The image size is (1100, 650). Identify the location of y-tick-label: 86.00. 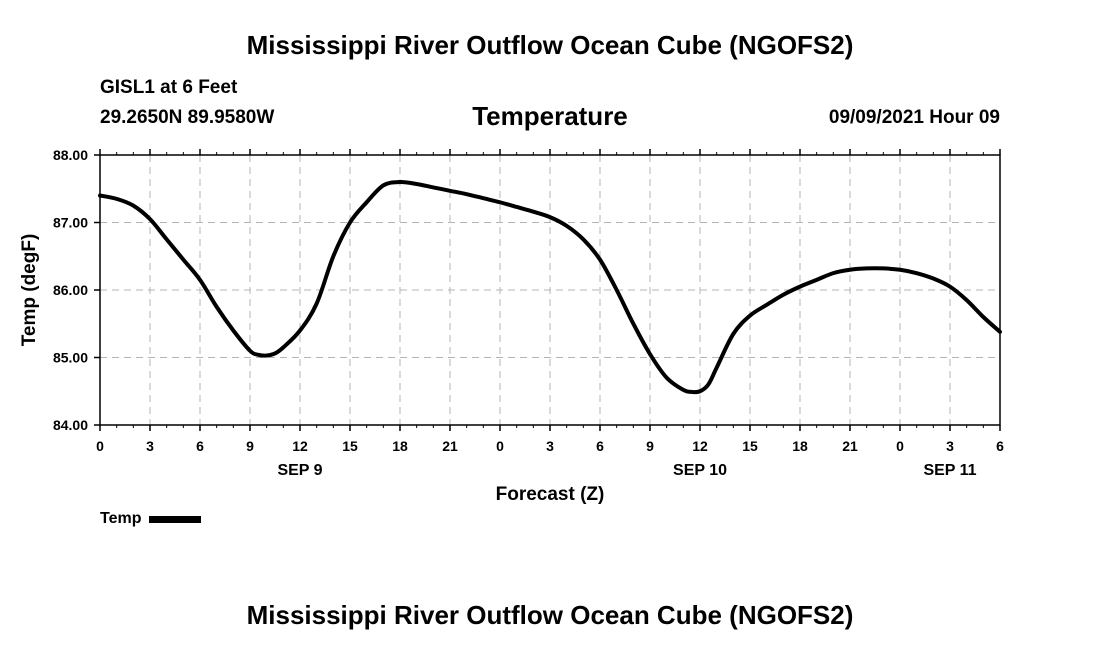
(70, 290).